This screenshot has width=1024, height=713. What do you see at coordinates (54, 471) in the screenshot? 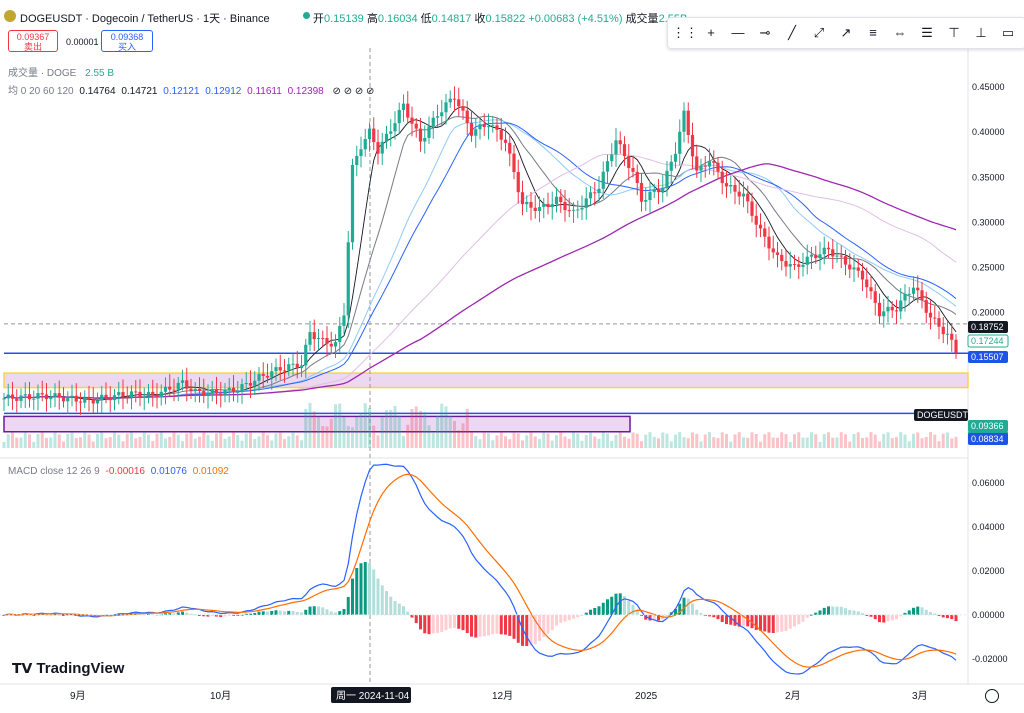
I see `macd-indicator-title: MACD close 12 26 9` at bounding box center [54, 471].